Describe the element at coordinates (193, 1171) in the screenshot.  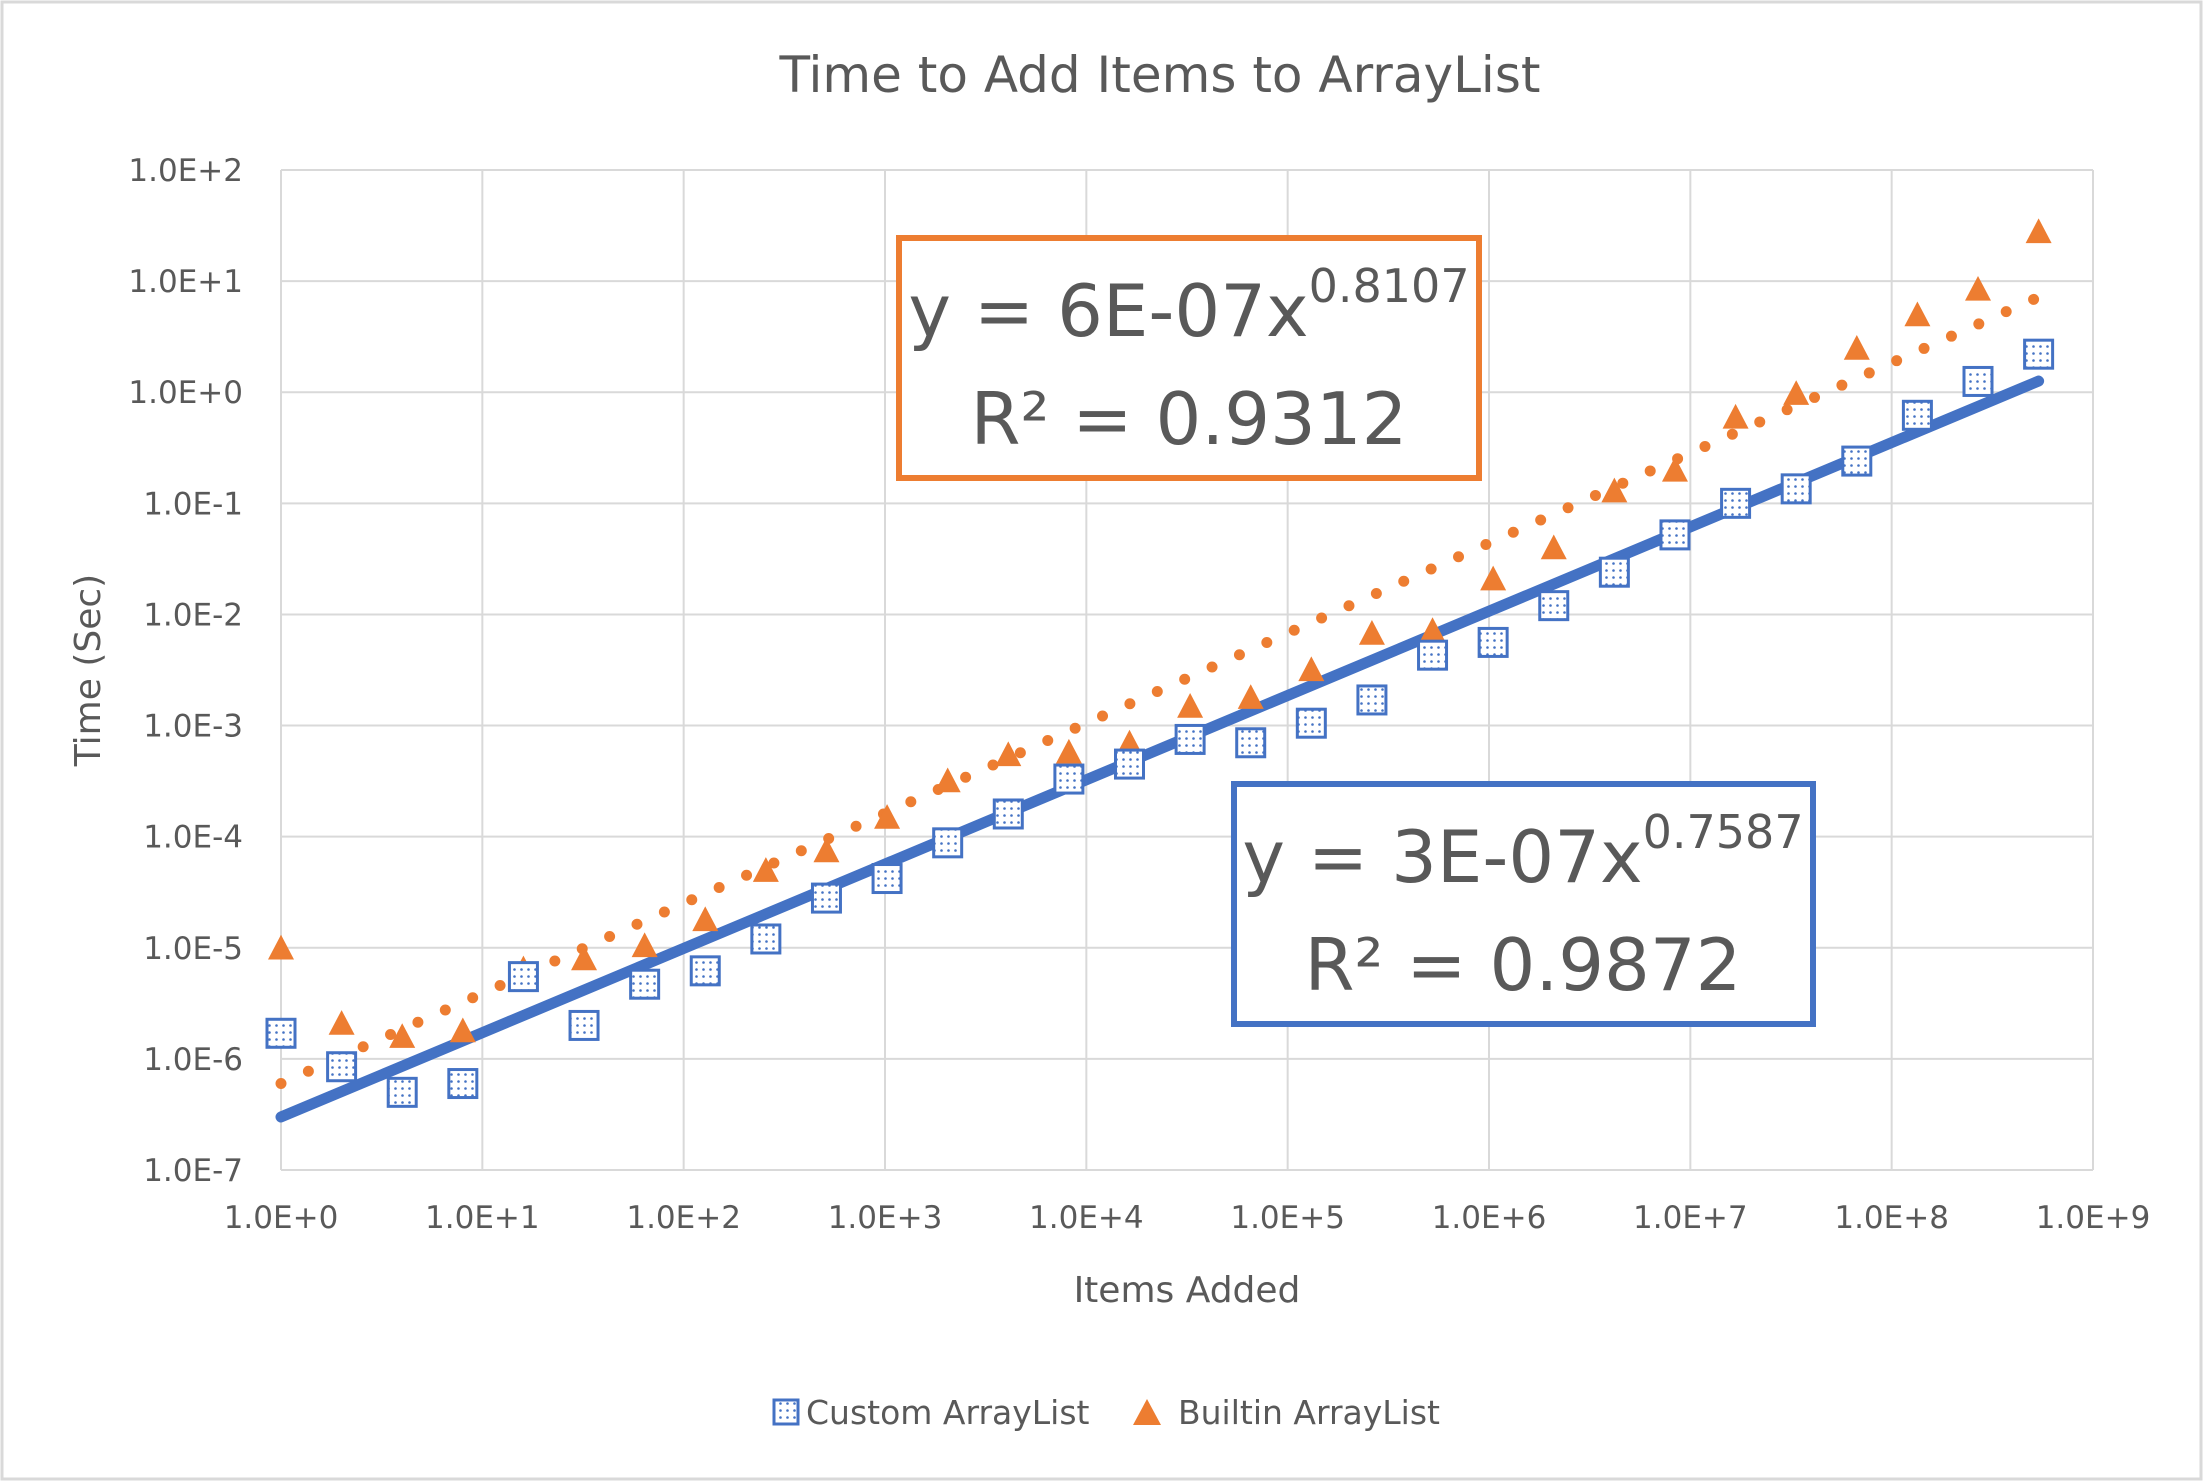
I see `y-tick-label: 1.0E-7` at that location.